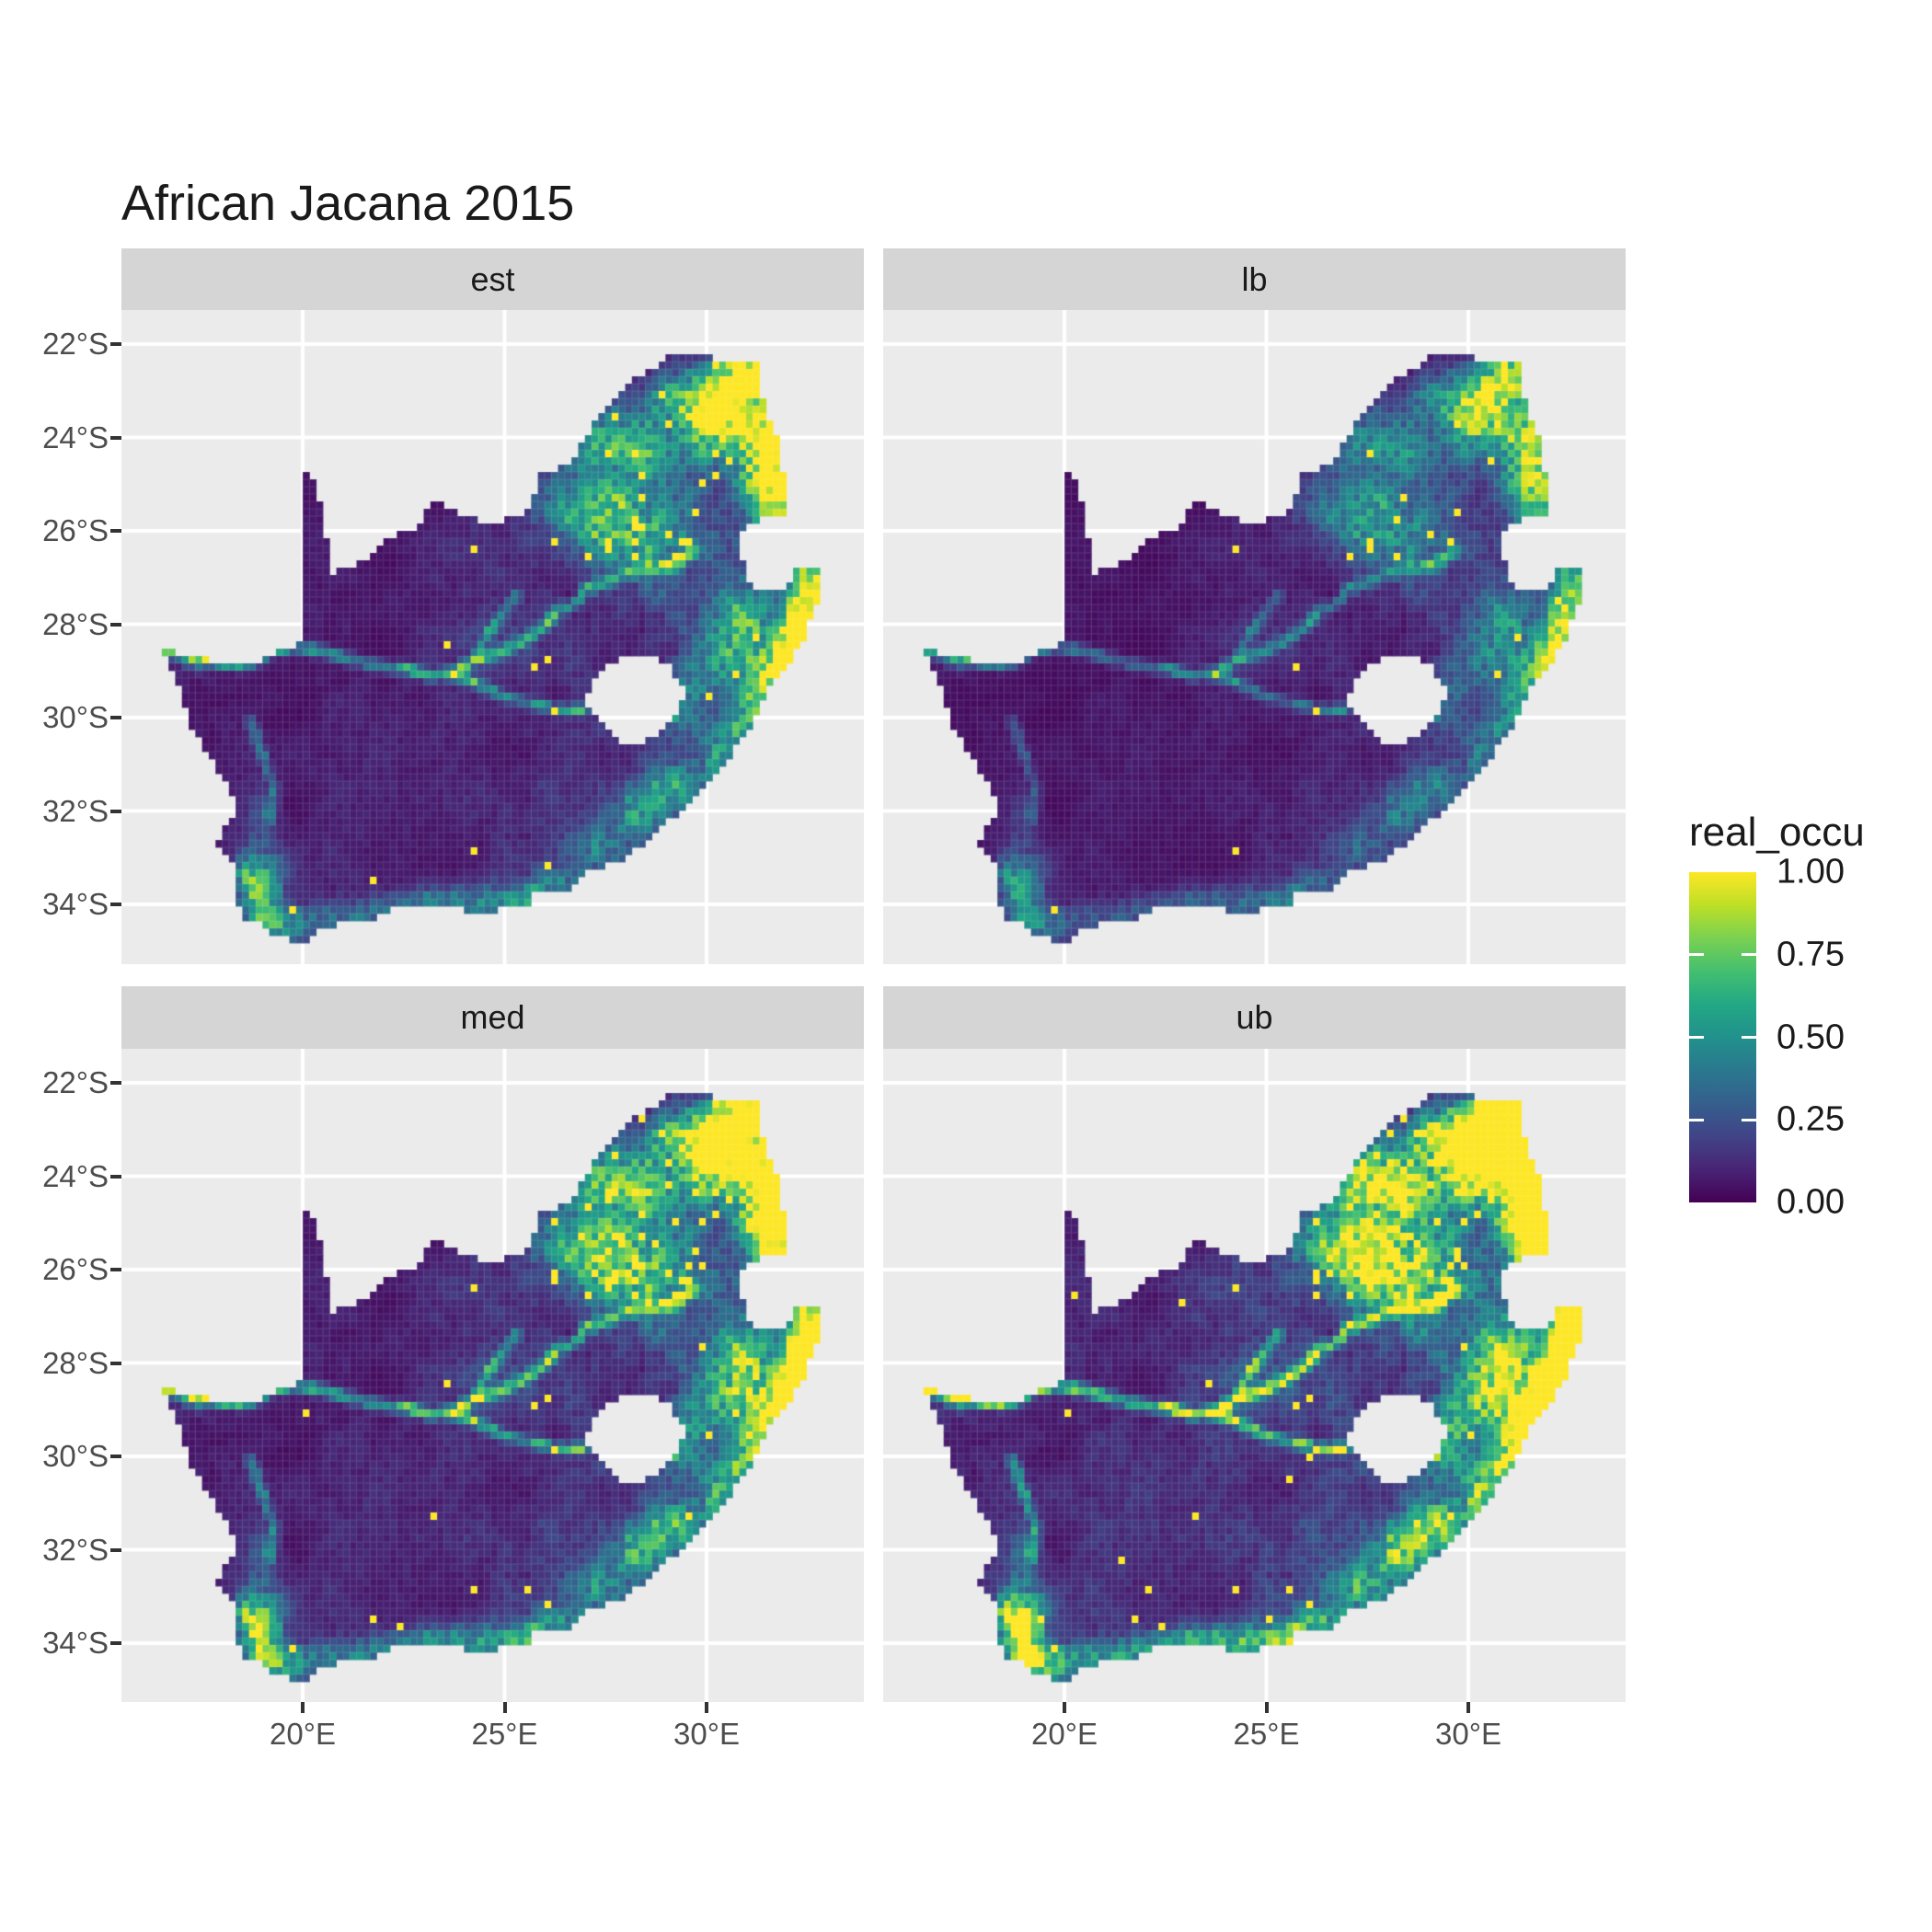 The height and width of the screenshot is (1932, 1932). I want to click on legend-tick-label: 0.50, so click(1811, 1037).